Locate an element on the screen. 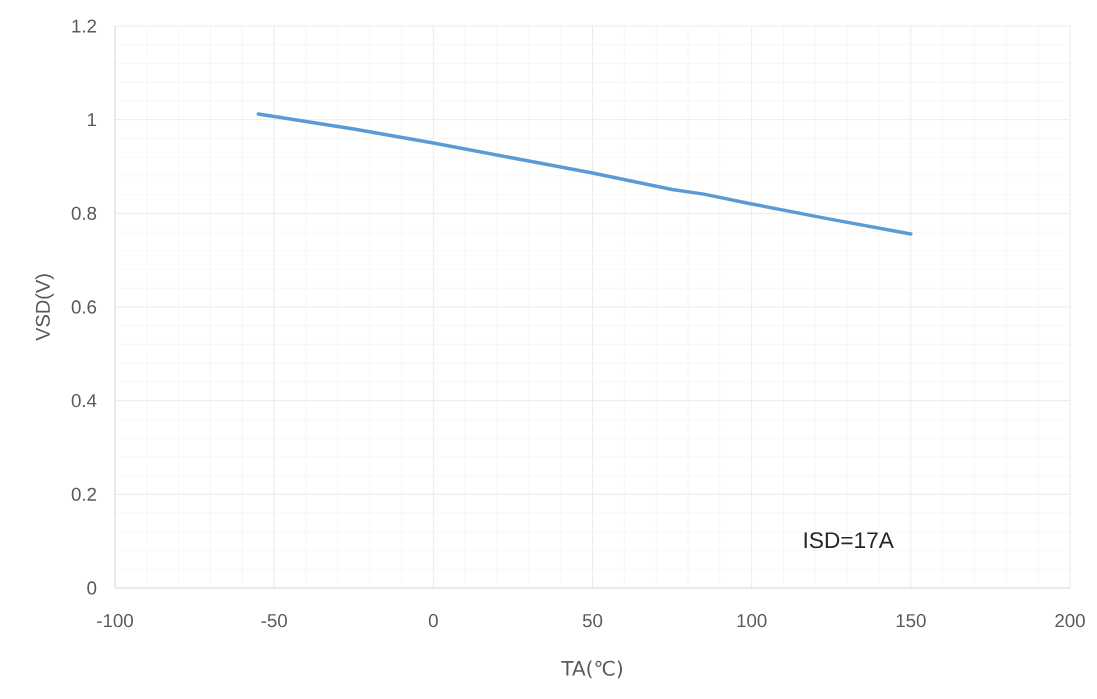  x-tick-label: 50 is located at coordinates (592, 621).